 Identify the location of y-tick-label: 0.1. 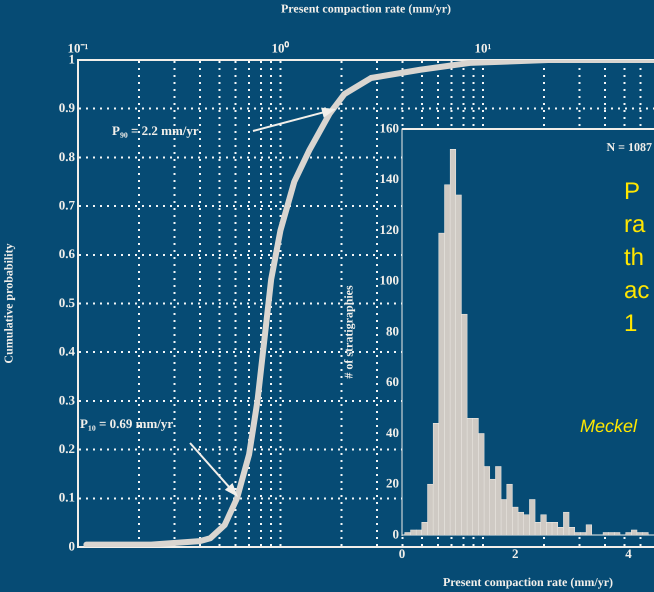
(66, 497).